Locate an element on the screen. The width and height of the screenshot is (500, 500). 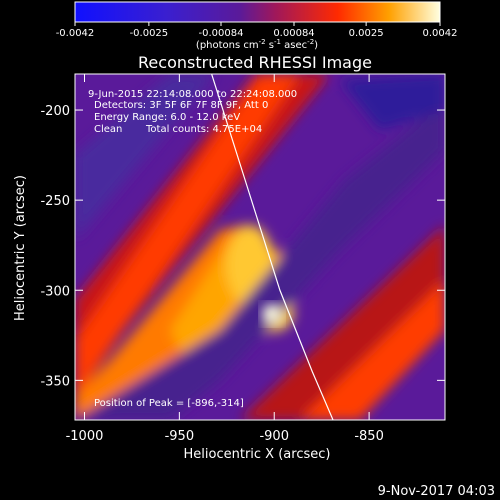
y-tick-label: -200 is located at coordinates (55, 111).